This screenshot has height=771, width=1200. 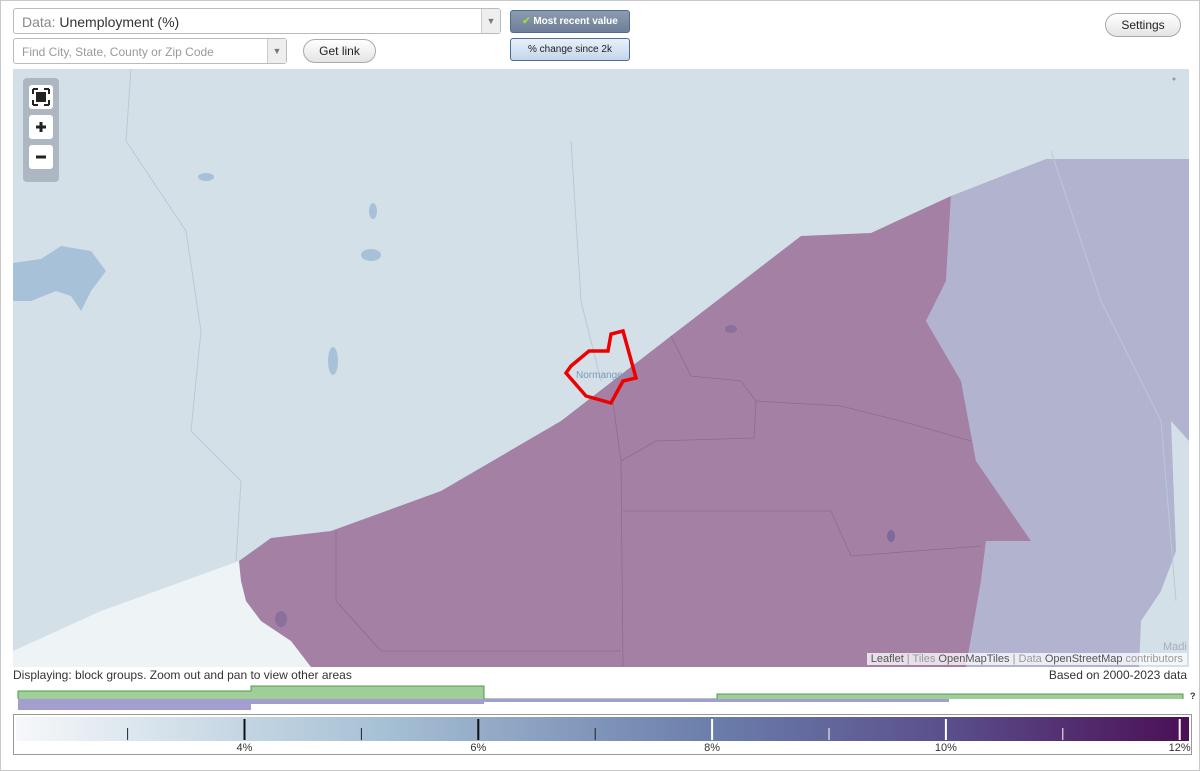 I want to click on legend-label: 6%, so click(x=478, y=748).